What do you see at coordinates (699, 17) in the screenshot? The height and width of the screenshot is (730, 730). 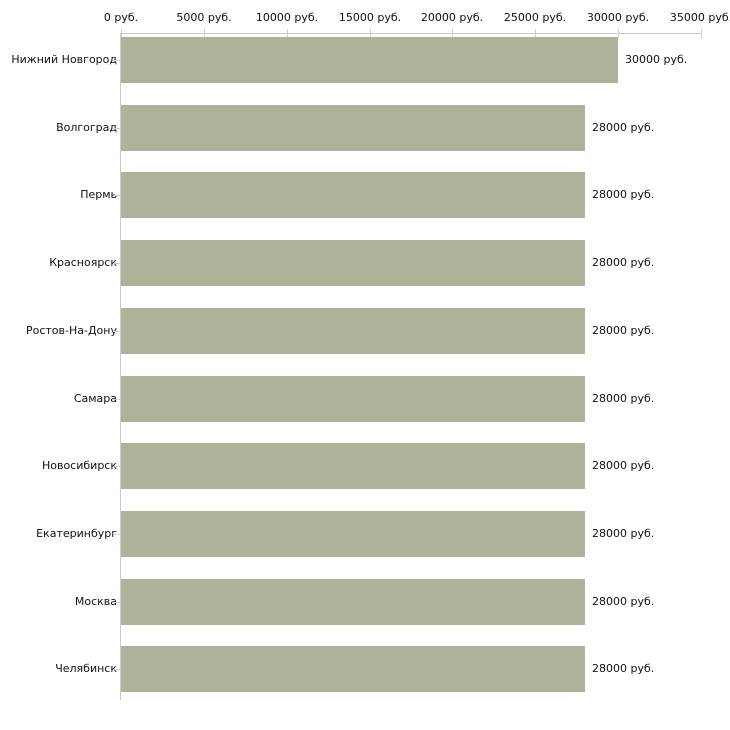 I see `x-tick-label: 35000 руб.` at bounding box center [699, 17].